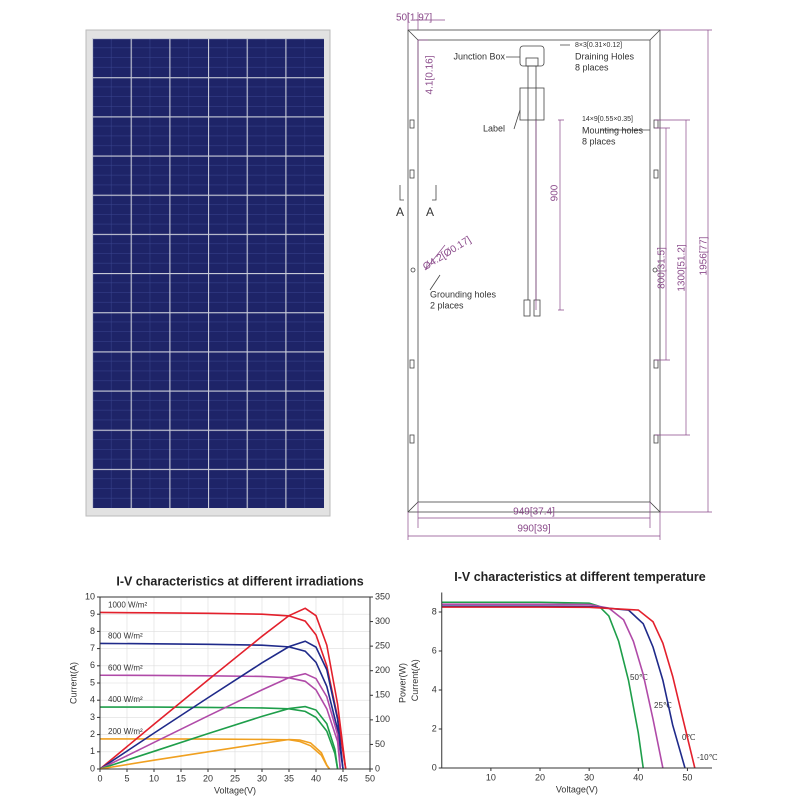 The image size is (800, 800). What do you see at coordinates (555, 192) in the screenshot?
I see `dimension: 900` at bounding box center [555, 192].